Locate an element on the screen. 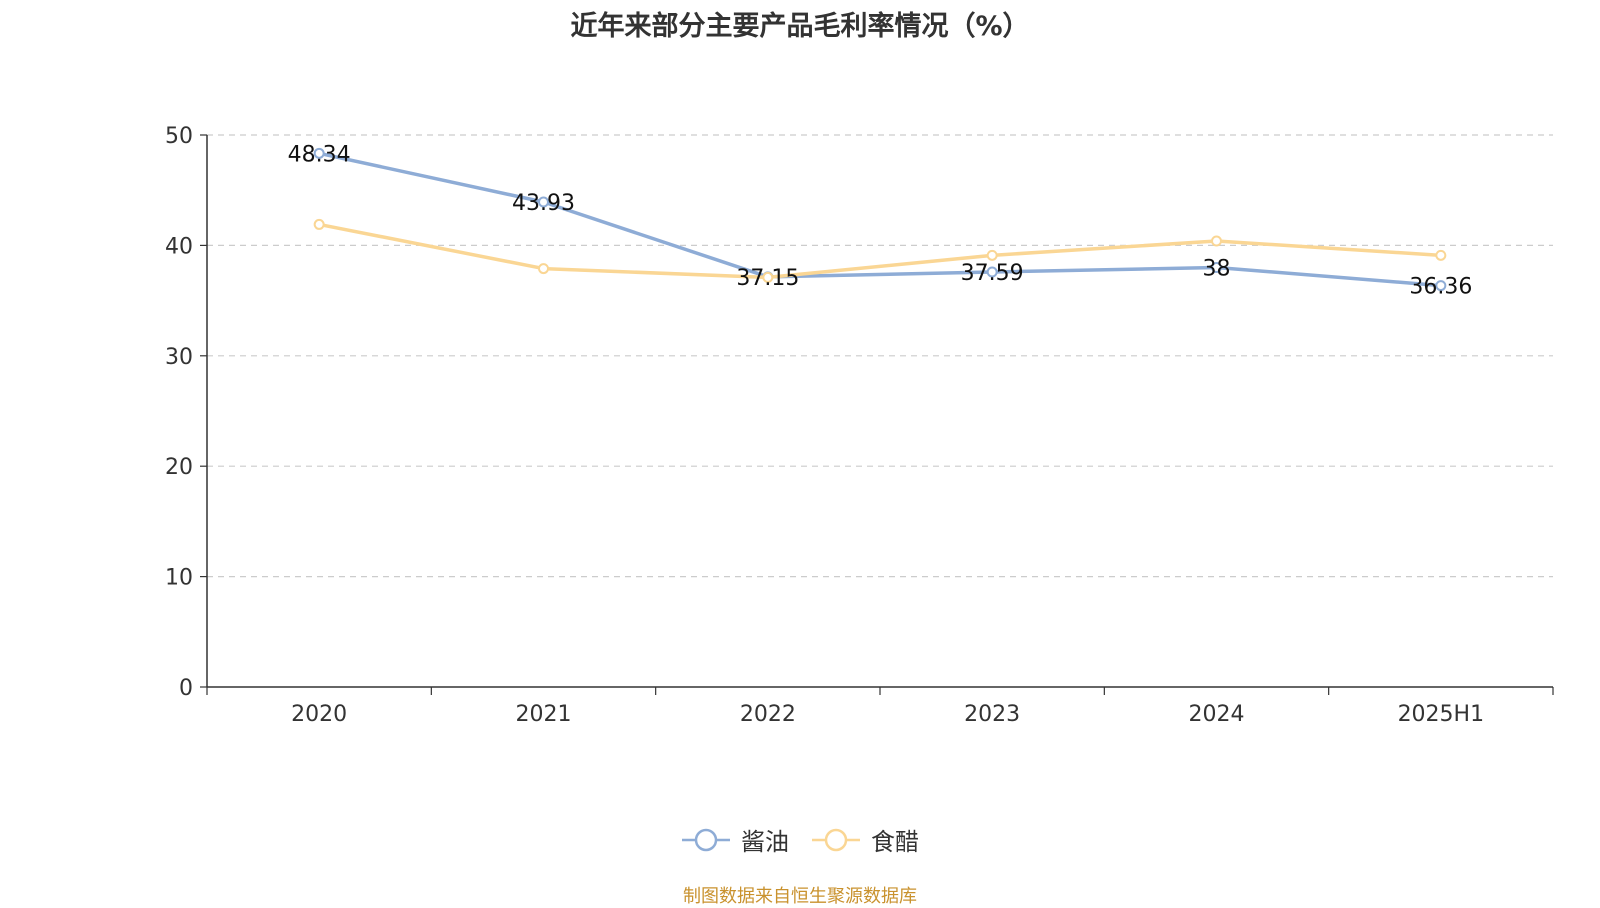 This screenshot has width=1600, height=908. data-label: 36.36 is located at coordinates (1440, 287).